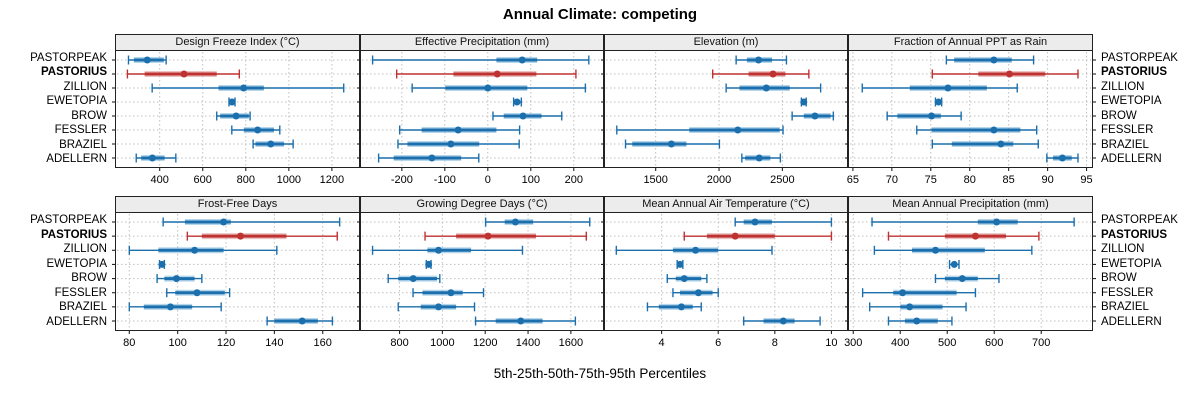 The width and height of the screenshot is (1200, 400). Describe the element at coordinates (399, 343) in the screenshot. I see `svg-text: 800` at that location.